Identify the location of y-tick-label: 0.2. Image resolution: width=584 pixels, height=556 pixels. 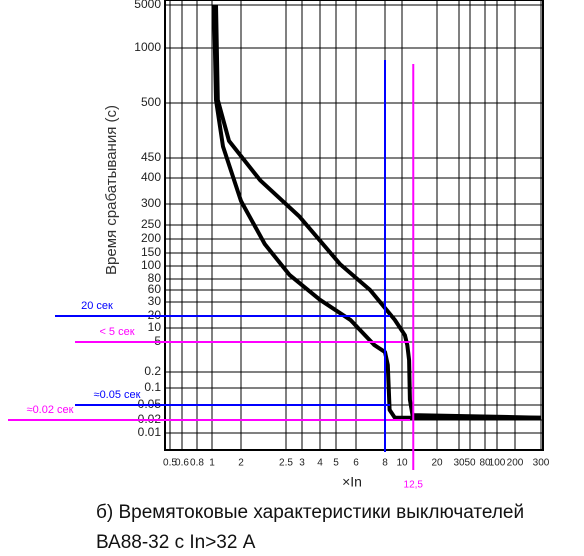
(152, 371).